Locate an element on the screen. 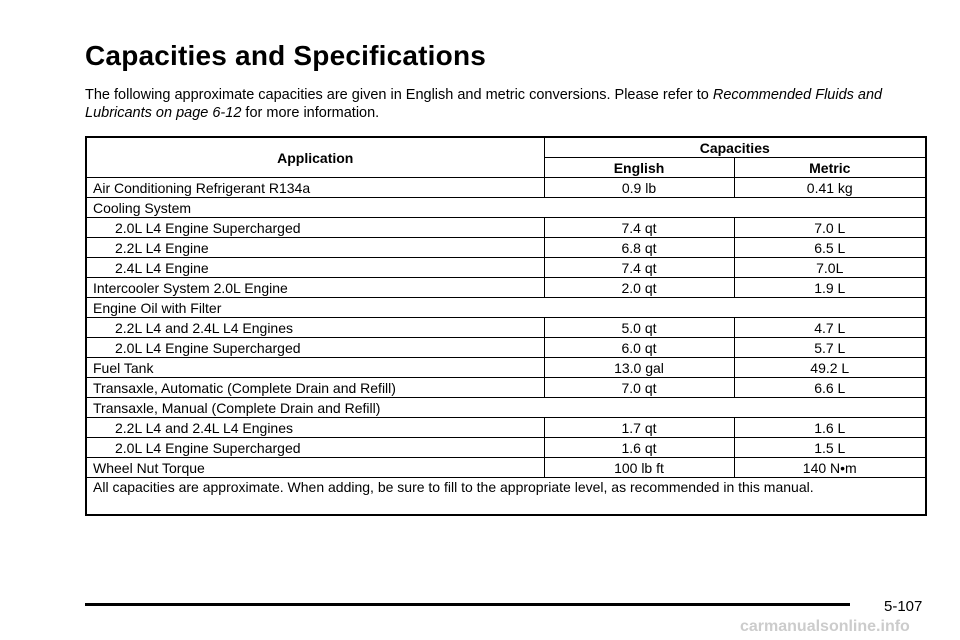 The image size is (960, 640). application: 2.4L L4 Engine is located at coordinates (315, 267).